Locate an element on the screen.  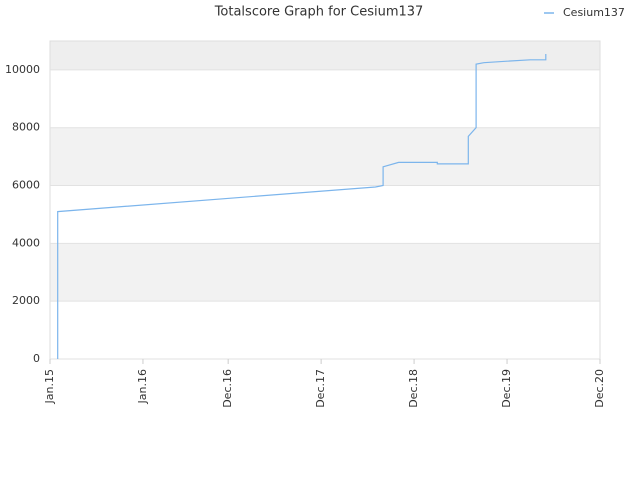
x-tick-label: Dec.17 is located at coordinates (320, 388).